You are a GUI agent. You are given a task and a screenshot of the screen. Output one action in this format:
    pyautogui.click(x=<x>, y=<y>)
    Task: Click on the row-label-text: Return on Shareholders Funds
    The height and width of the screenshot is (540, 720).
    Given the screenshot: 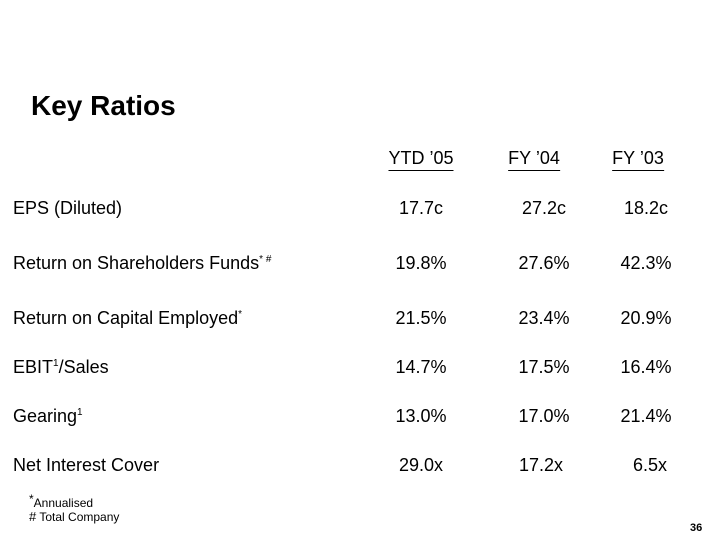 What is the action you would take?
    pyautogui.click(x=136, y=263)
    